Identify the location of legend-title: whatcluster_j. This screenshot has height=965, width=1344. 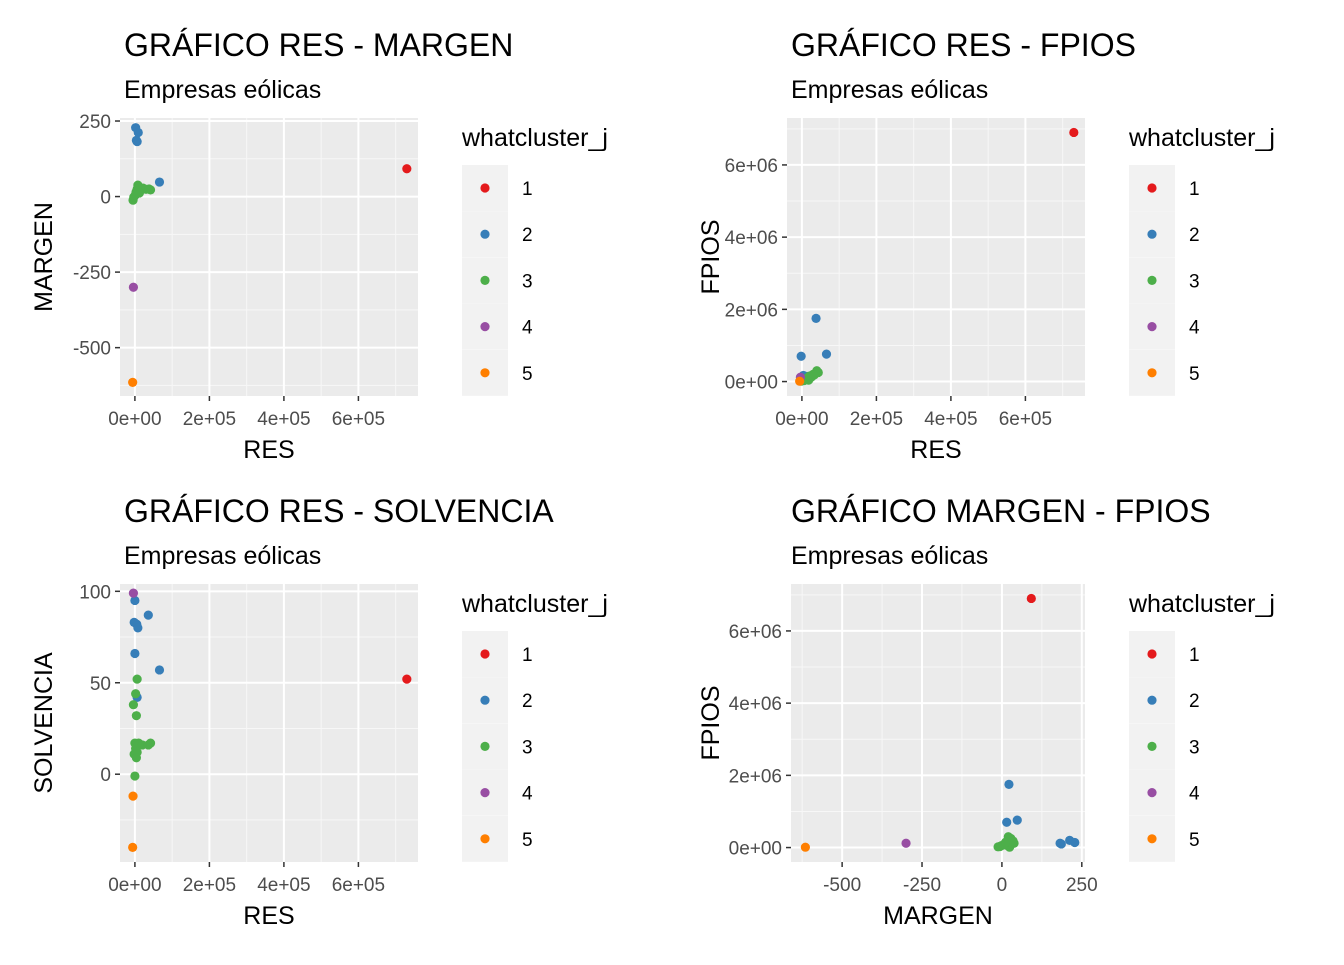
(1201, 138).